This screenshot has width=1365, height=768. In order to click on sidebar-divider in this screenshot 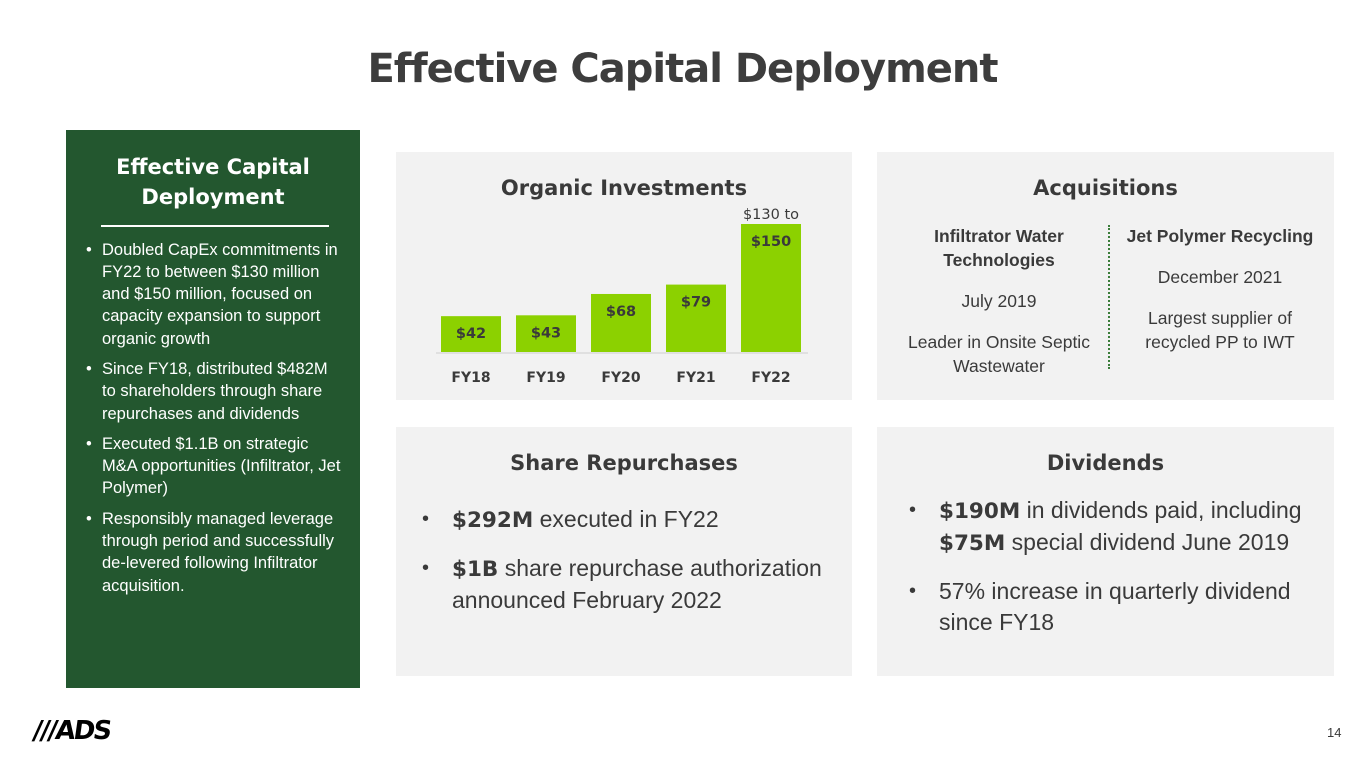, I will do `click(215, 226)`.